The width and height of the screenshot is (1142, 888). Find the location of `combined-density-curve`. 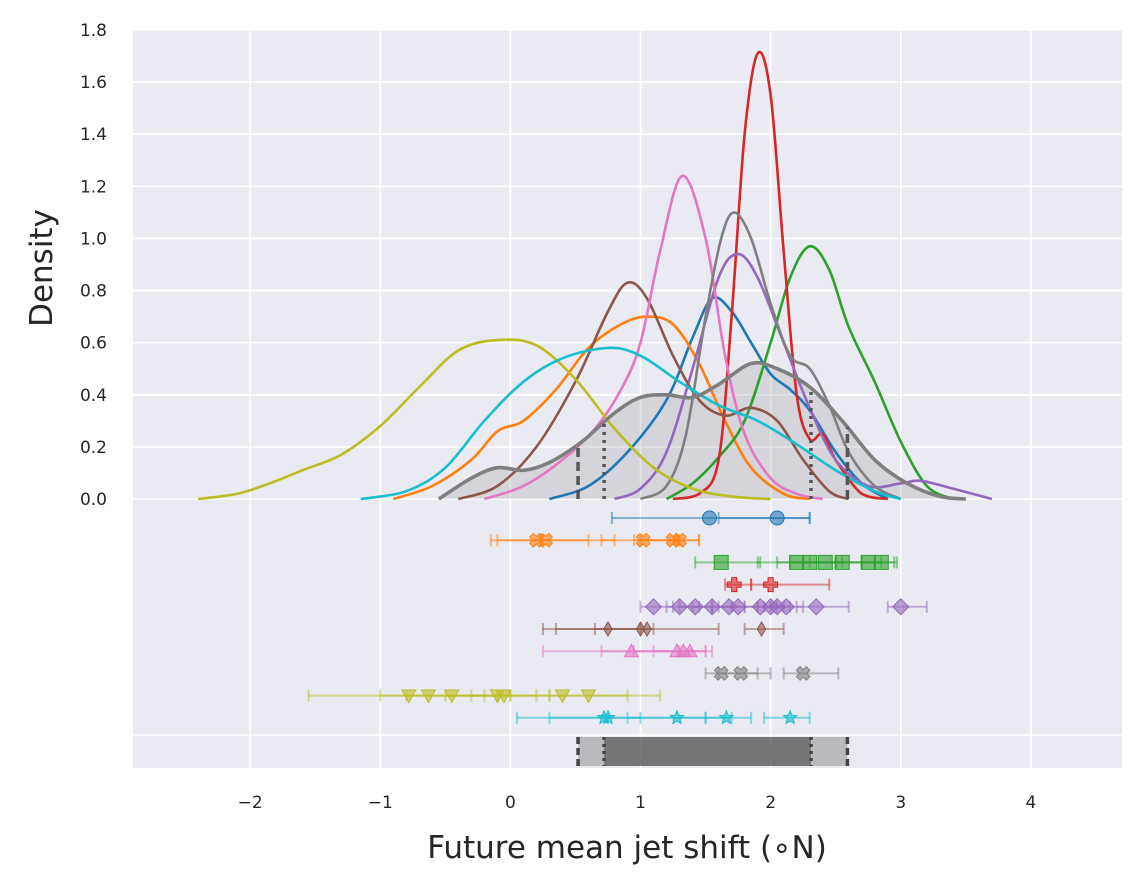

combined-density-curve is located at coordinates (701, 430).